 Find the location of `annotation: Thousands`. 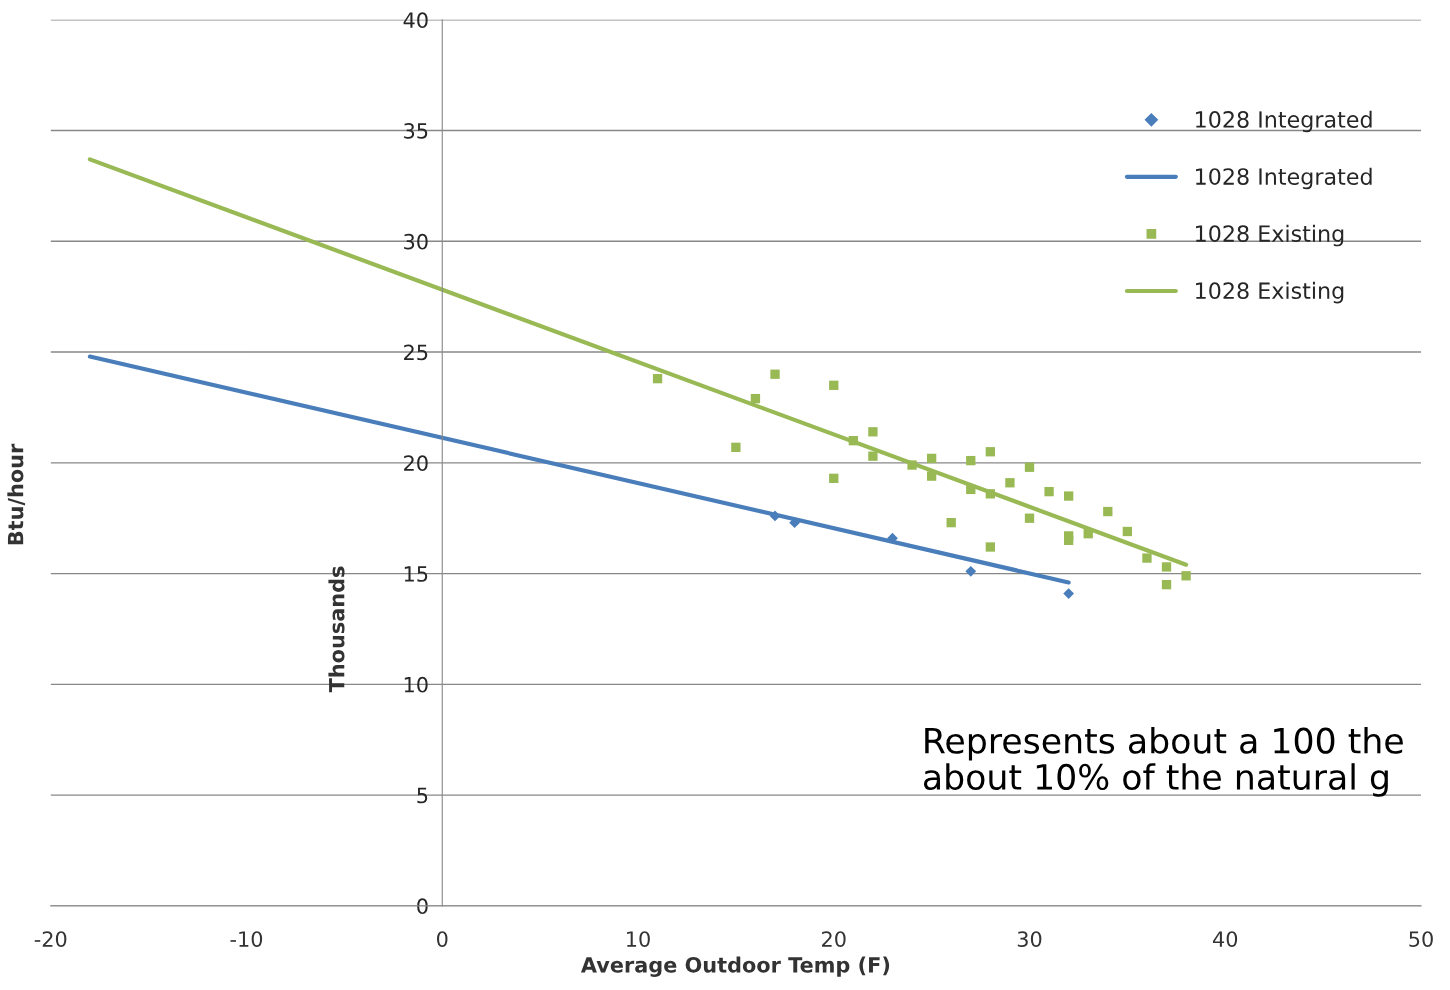

annotation: Thousands is located at coordinates (336, 629).